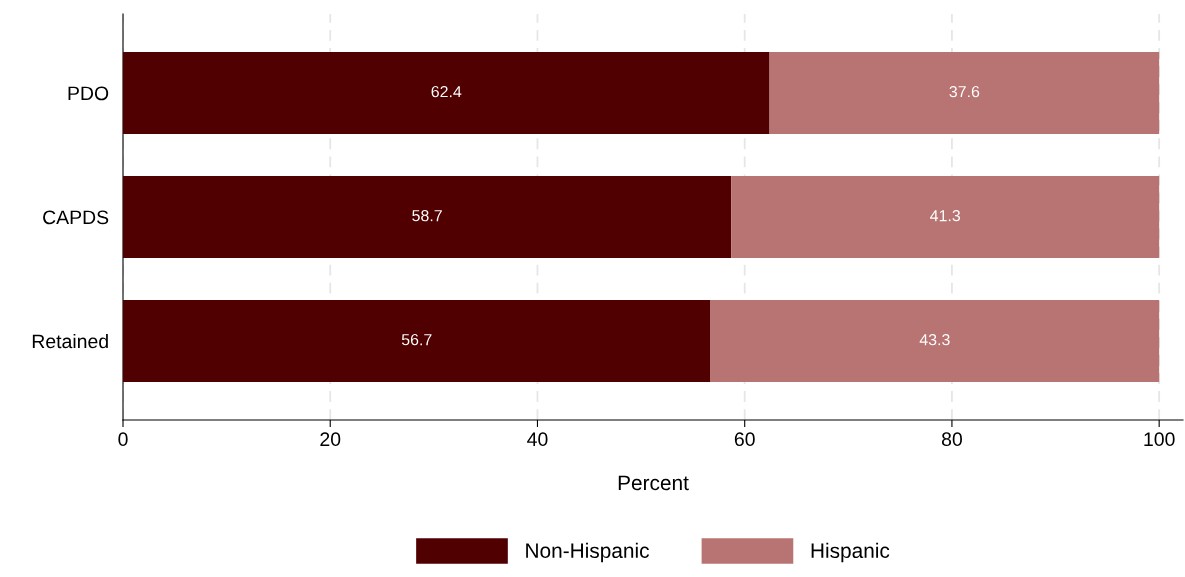 The image size is (1185, 577). Describe the element at coordinates (76, 217) in the screenshot. I see `y-tick-label: CAPDS` at that location.